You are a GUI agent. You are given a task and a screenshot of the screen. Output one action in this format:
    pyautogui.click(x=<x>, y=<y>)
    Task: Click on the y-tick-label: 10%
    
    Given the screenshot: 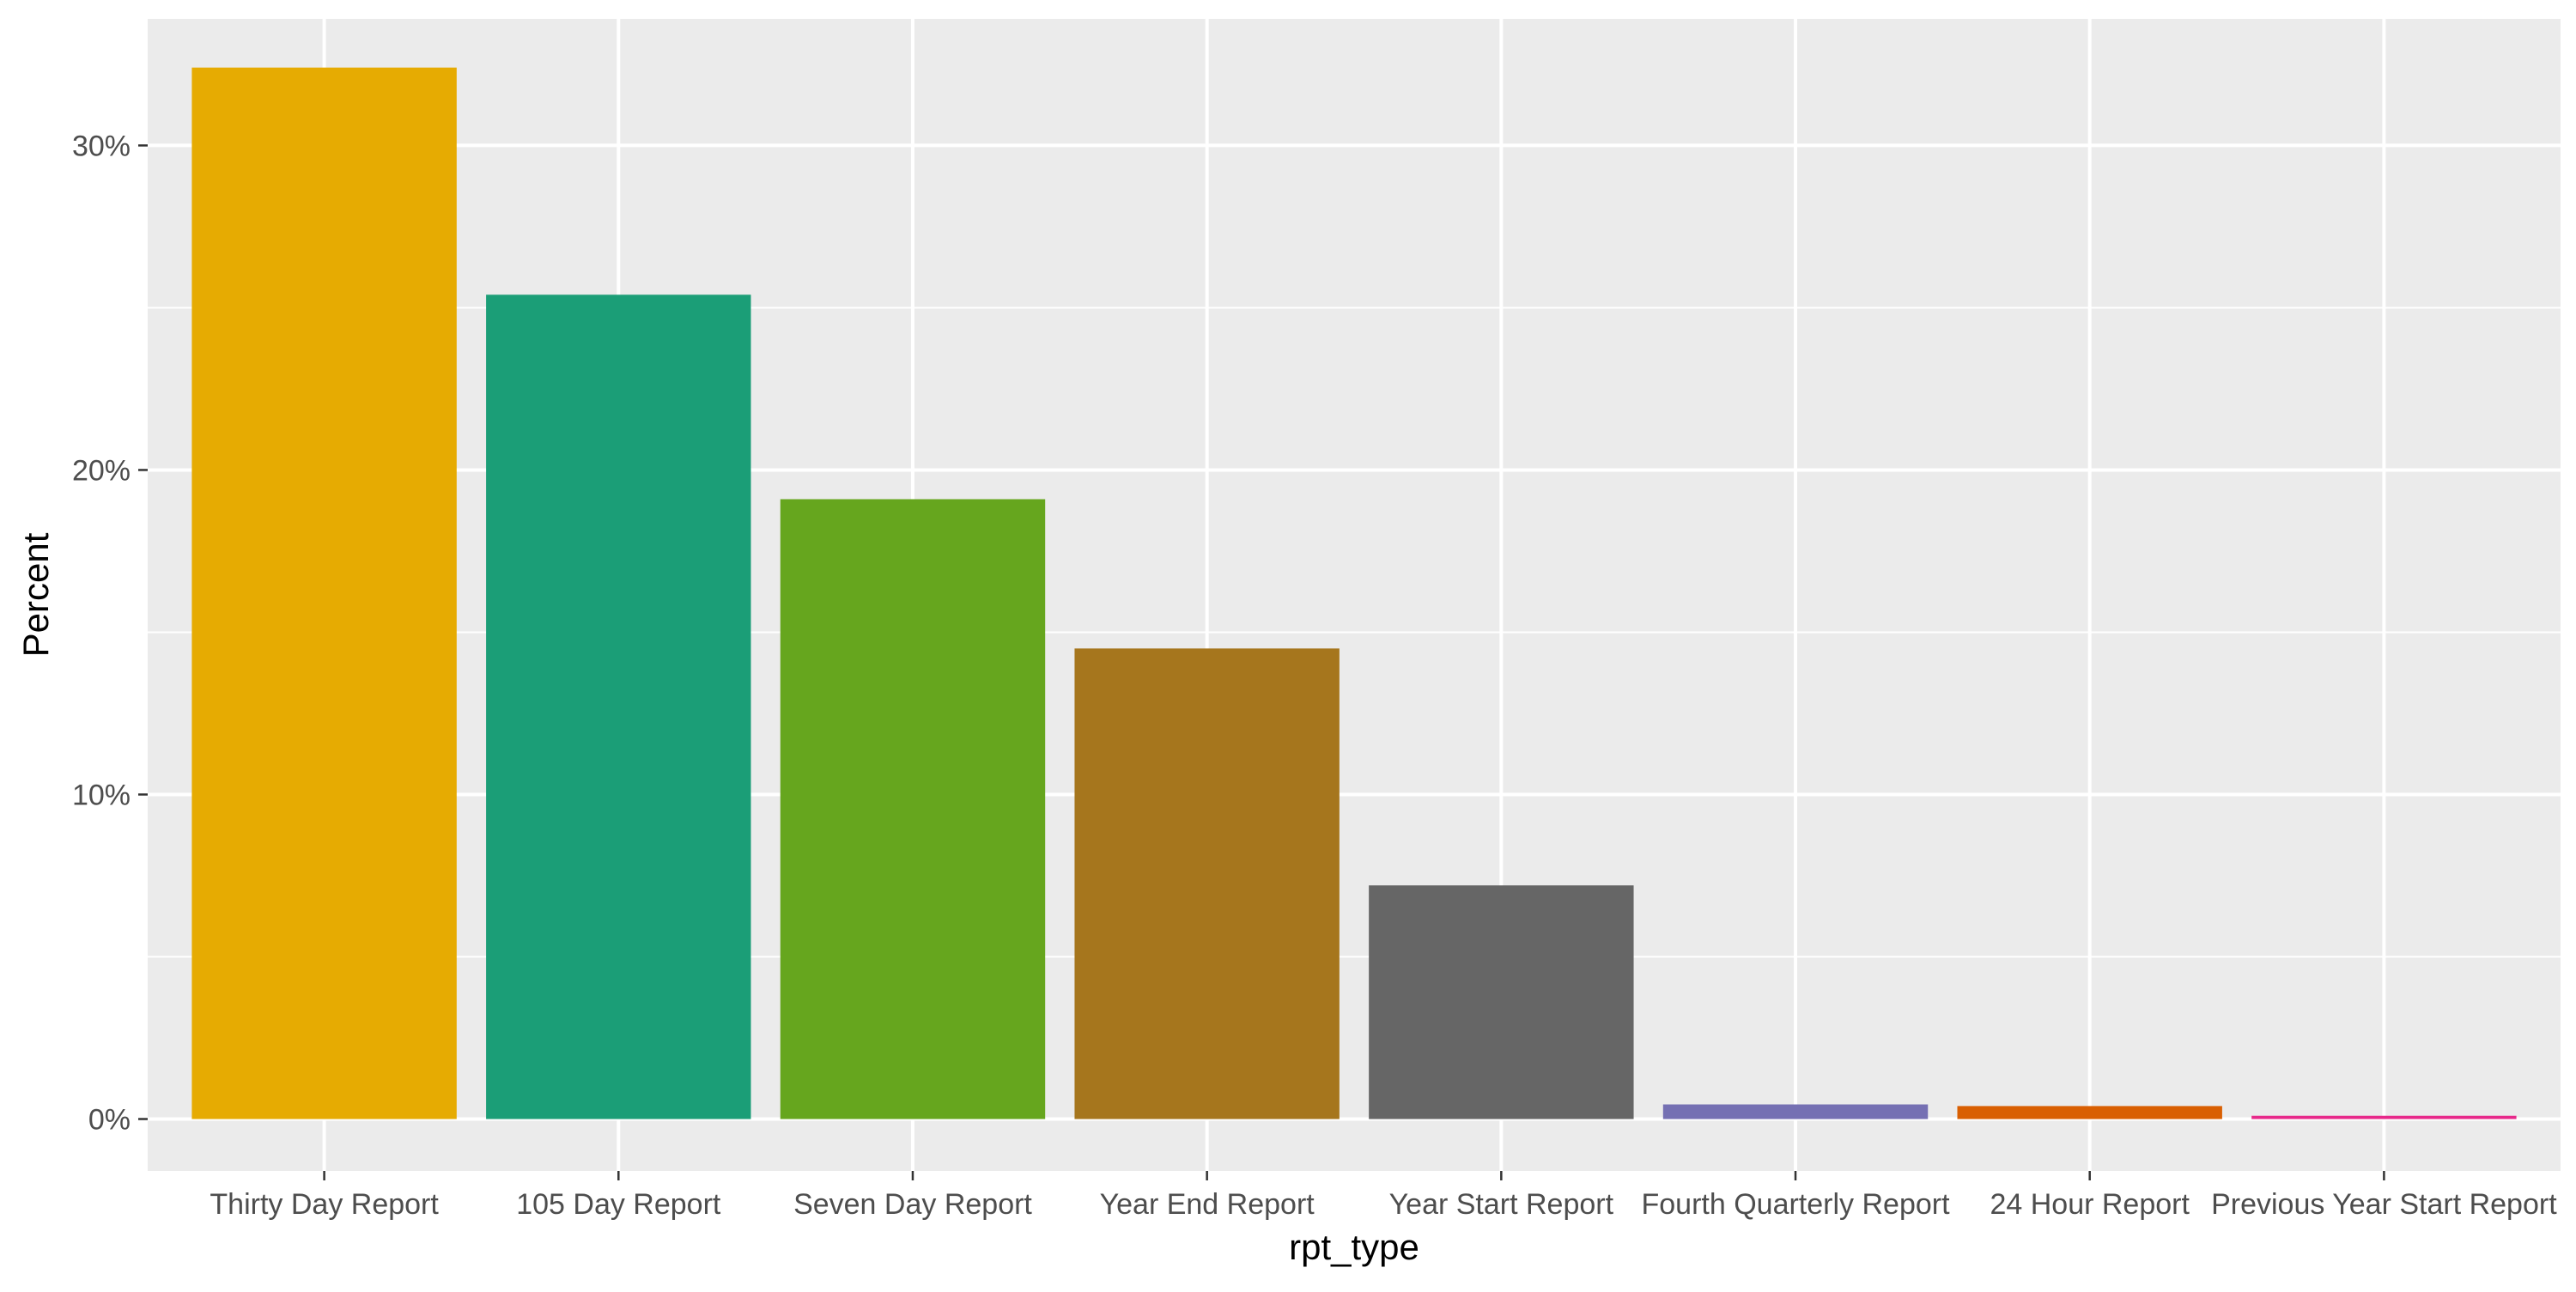 What is the action you would take?
    pyautogui.click(x=101, y=795)
    